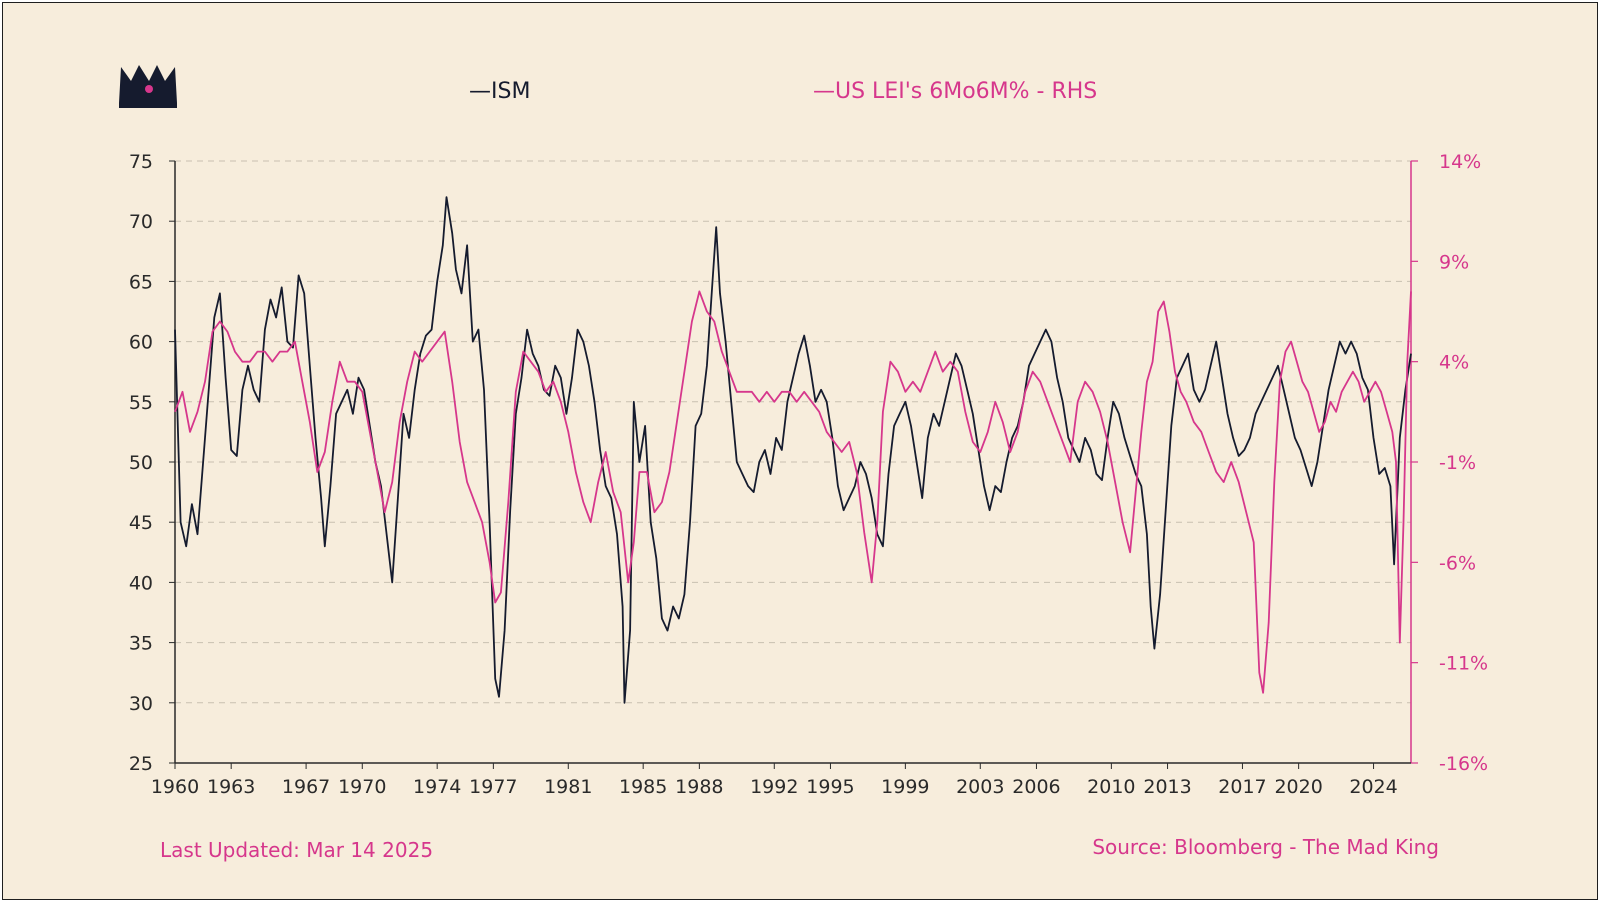 Image resolution: width=1600 pixels, height=902 pixels. Describe the element at coordinates (296, 850) in the screenshot. I see `last-updated: Last Updated: Mar 14 2025` at that location.